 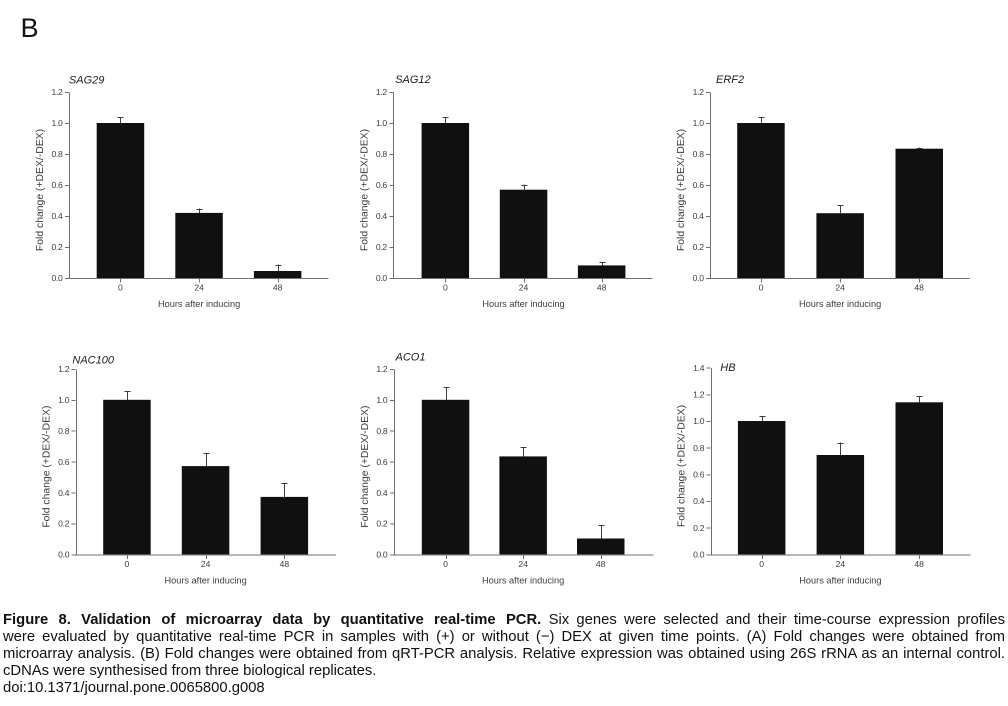 What do you see at coordinates (727, 368) in the screenshot?
I see `svg-text: HB` at bounding box center [727, 368].